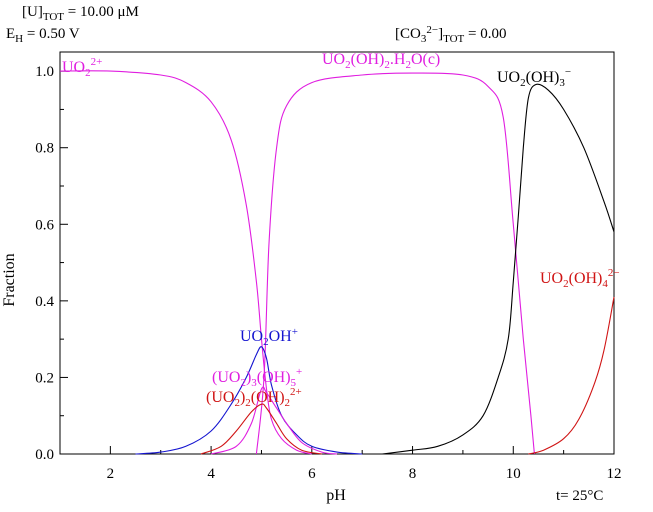 The height and width of the screenshot is (512, 653). What do you see at coordinates (211, 474) in the screenshot?
I see `x-tick-label: 4` at bounding box center [211, 474].